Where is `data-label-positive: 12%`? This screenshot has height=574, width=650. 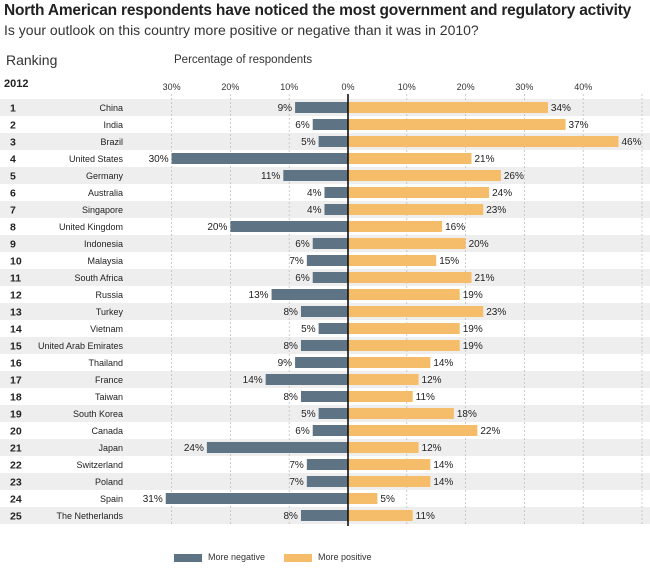
data-label-positive: 12% is located at coordinates (432, 448).